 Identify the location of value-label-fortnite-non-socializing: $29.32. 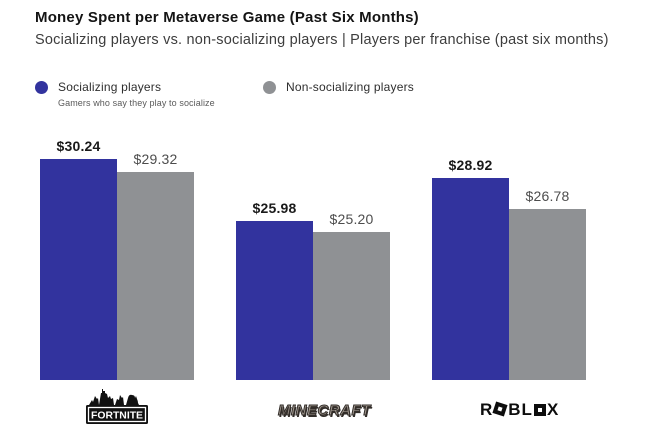
(155, 159).